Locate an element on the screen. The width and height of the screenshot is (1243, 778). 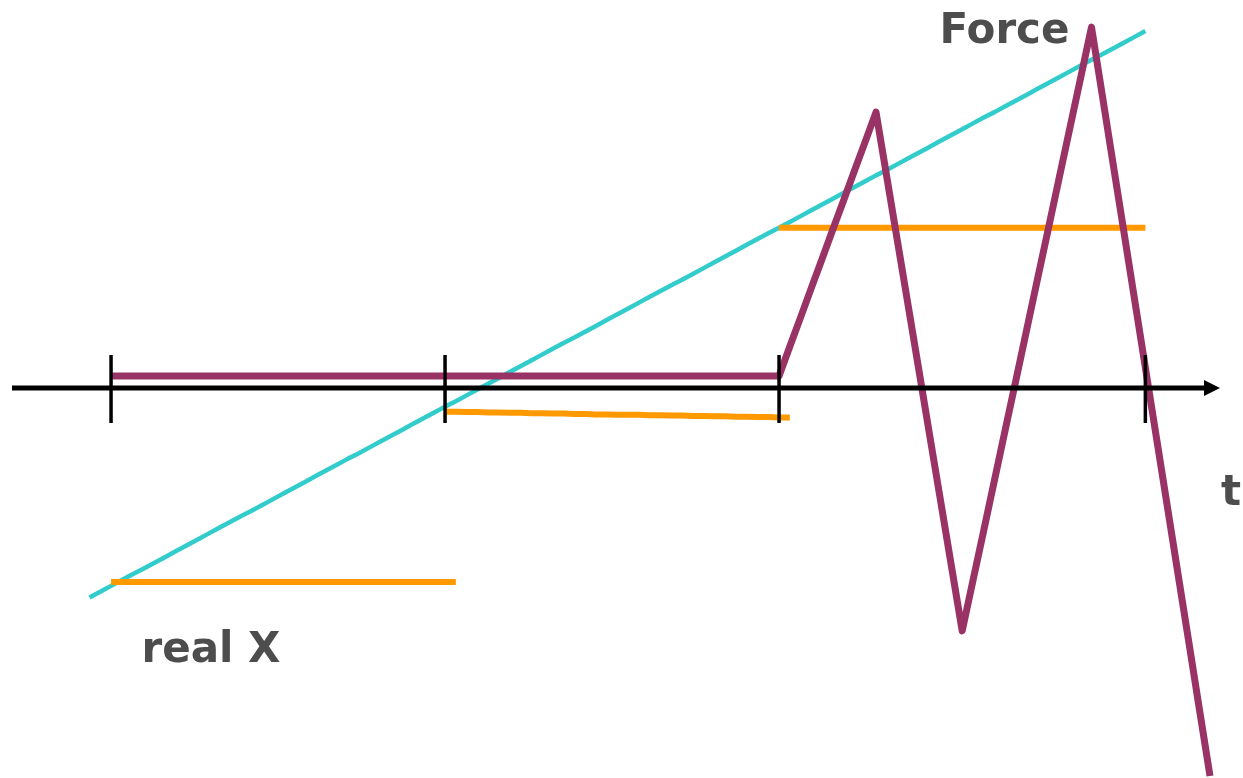
series-label: real X is located at coordinates (211, 647).